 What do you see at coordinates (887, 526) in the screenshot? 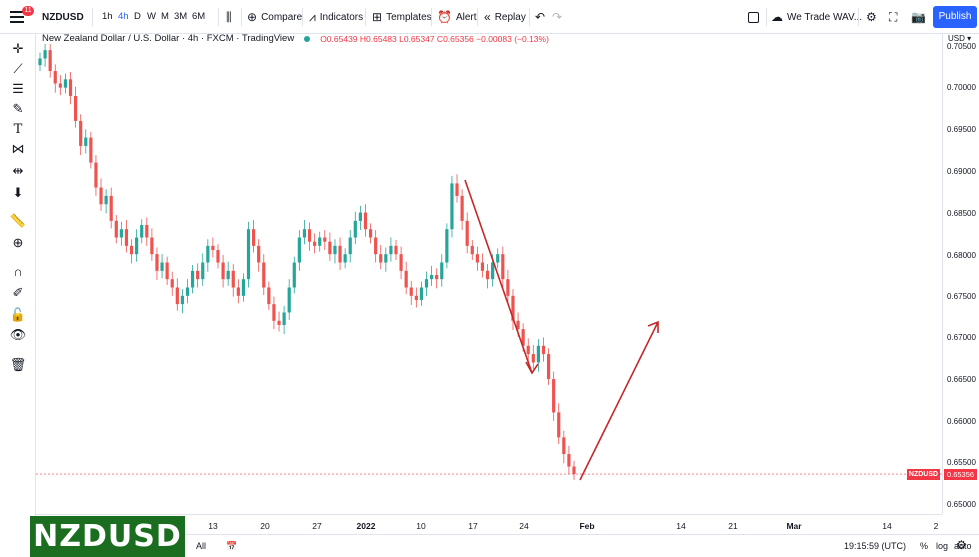
I see `time-tick-label: 14` at bounding box center [887, 526].